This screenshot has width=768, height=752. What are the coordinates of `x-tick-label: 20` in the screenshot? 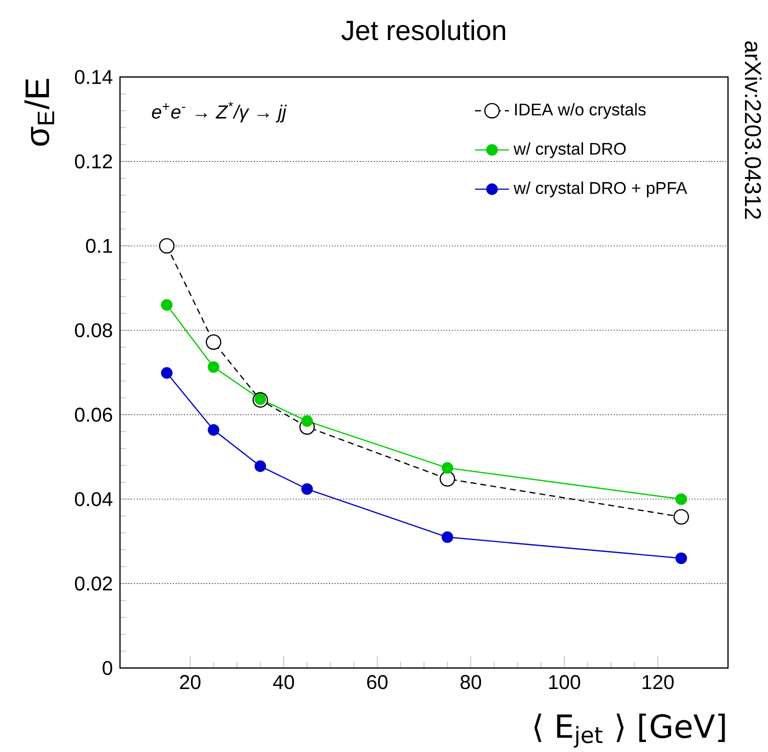 It's located at (190, 682).